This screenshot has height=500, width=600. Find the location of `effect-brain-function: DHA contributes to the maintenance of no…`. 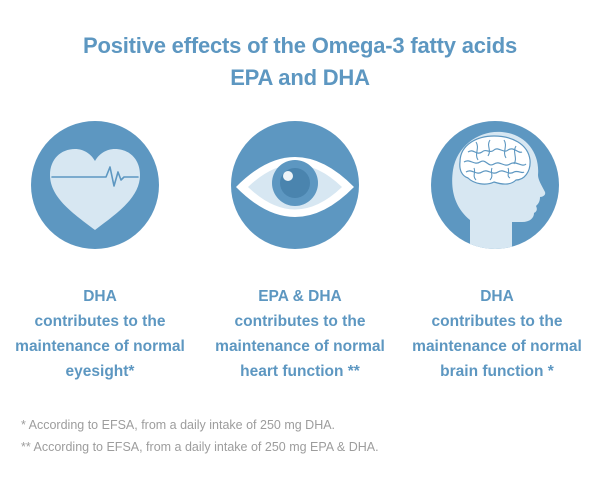

effect-brain-function: DHA contributes to the maintenance of no… is located at coordinates (497, 334).